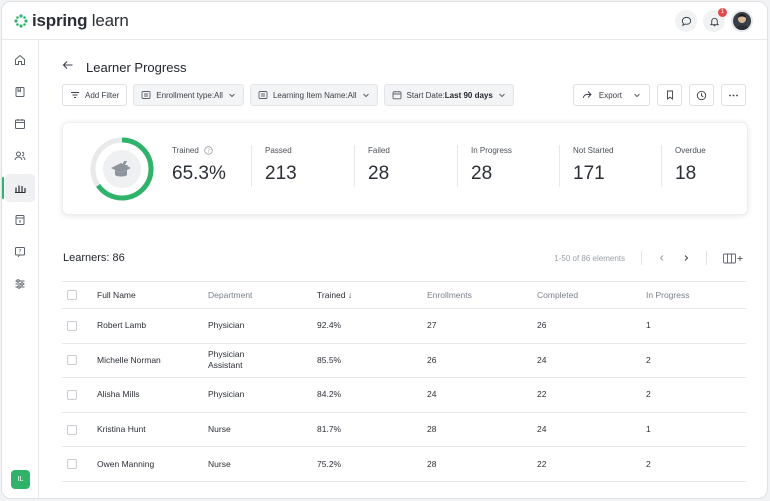 The height and width of the screenshot is (501, 770). What do you see at coordinates (118, 394) in the screenshot?
I see `cell-full-name: Alisha Mills` at bounding box center [118, 394].